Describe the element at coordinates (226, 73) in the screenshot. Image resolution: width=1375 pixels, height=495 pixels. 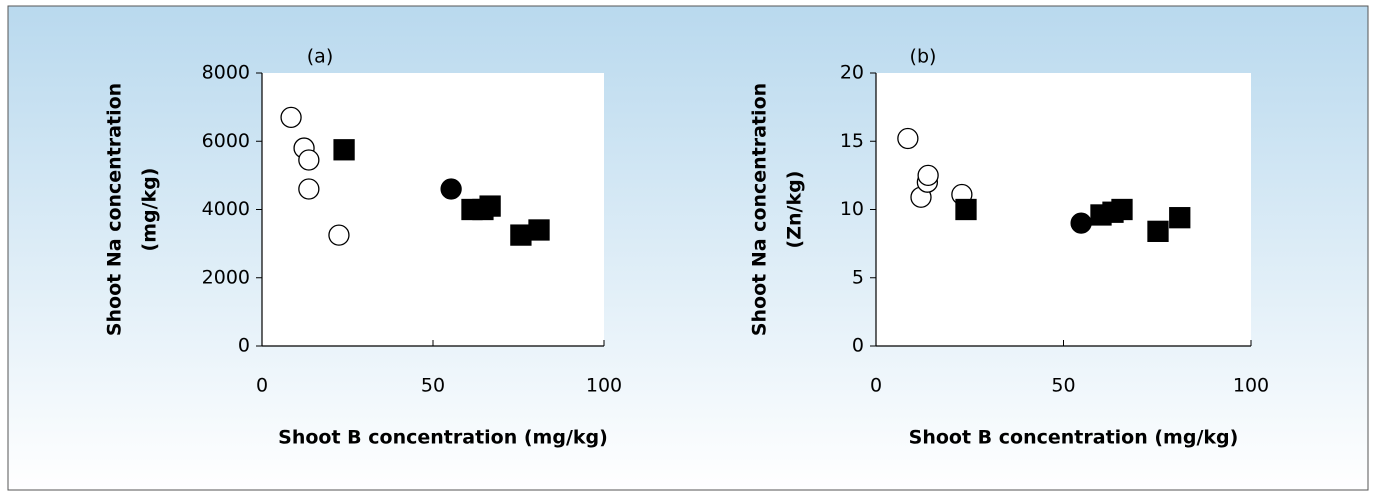
I see `y-tick-label: 8000` at that location.